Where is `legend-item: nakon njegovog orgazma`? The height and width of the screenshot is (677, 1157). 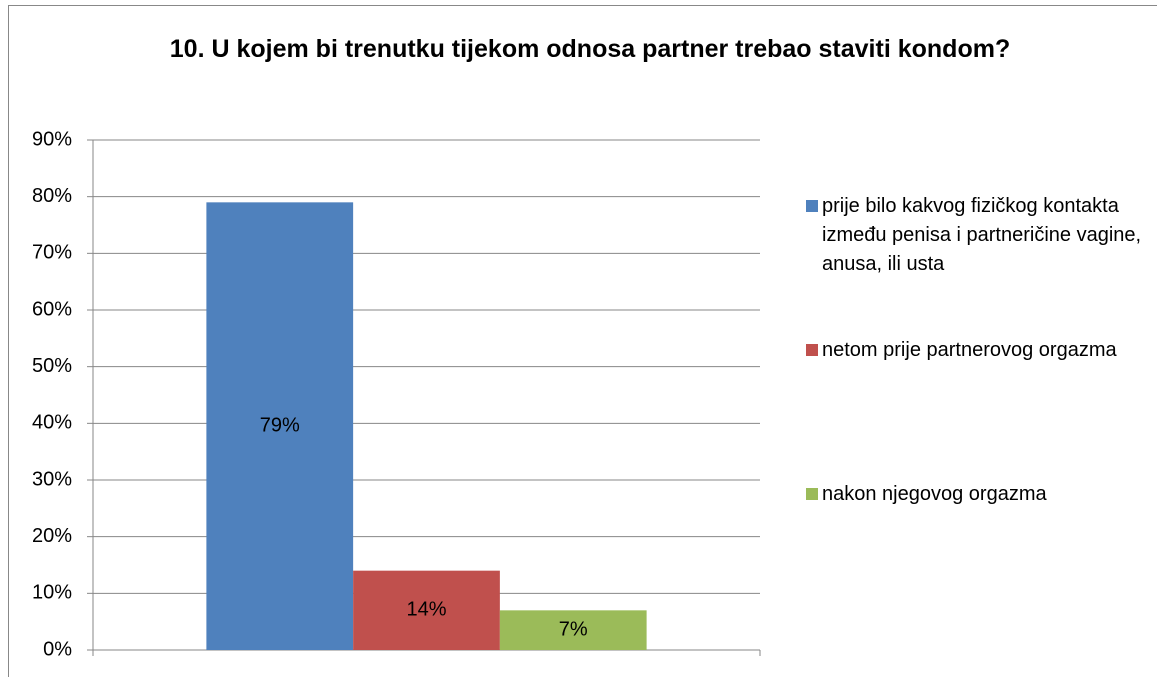
legend-item: nakon njegovog orgazma is located at coordinates (980, 494).